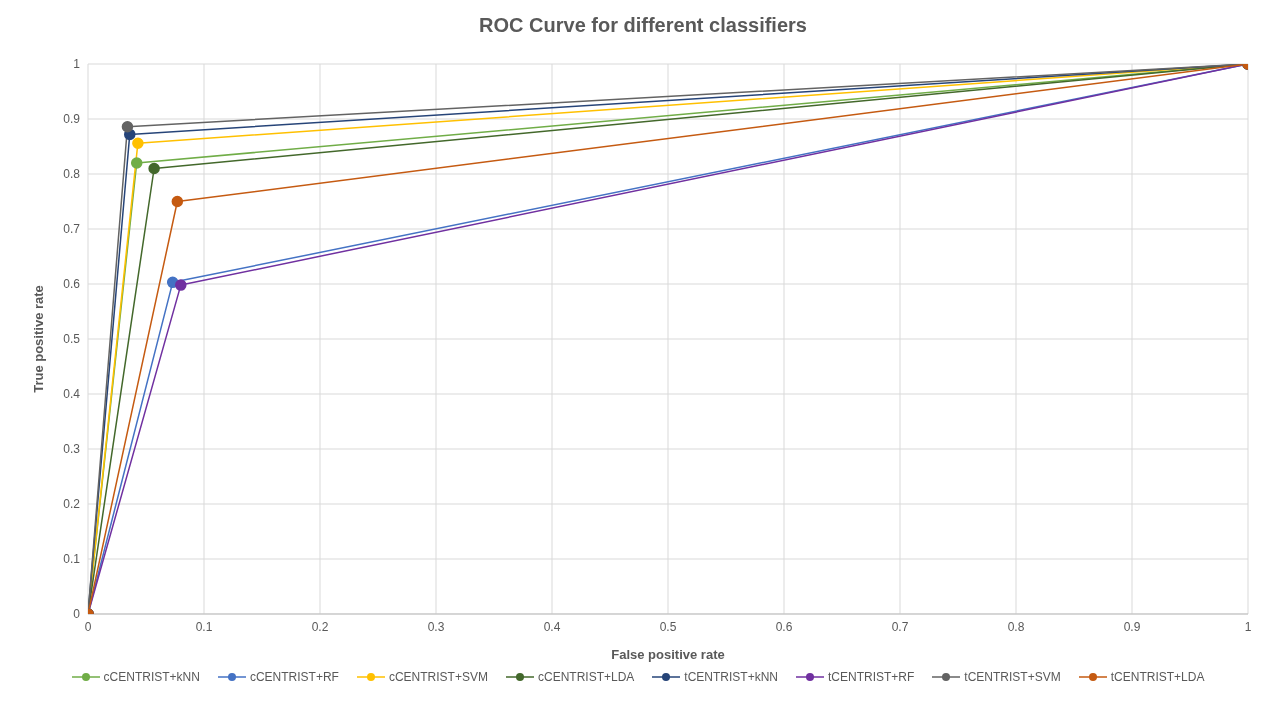 This screenshot has width=1288, height=709. I want to click on y-tick-label: 0.5, so click(72, 339).